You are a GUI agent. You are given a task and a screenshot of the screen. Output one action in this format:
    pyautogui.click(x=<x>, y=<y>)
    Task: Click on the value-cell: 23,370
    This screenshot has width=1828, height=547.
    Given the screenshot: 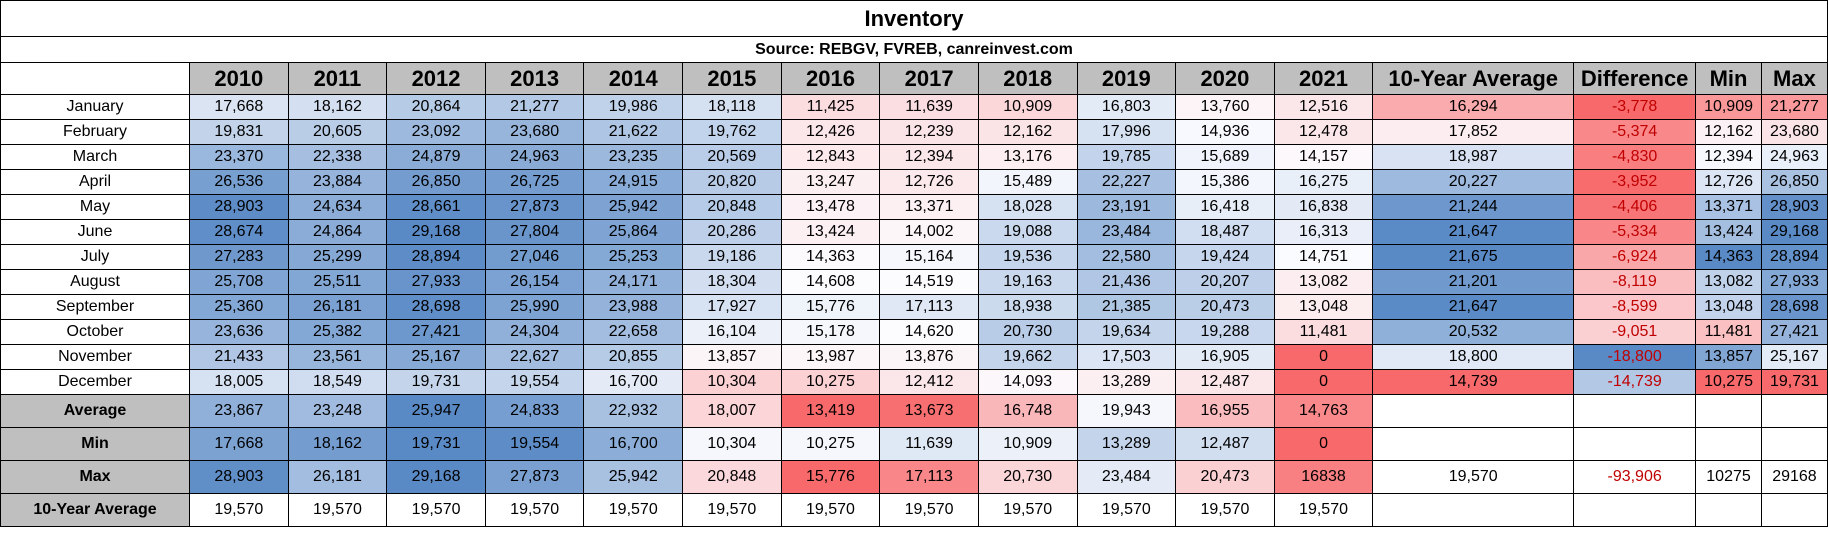 What is the action you would take?
    pyautogui.click(x=239, y=157)
    